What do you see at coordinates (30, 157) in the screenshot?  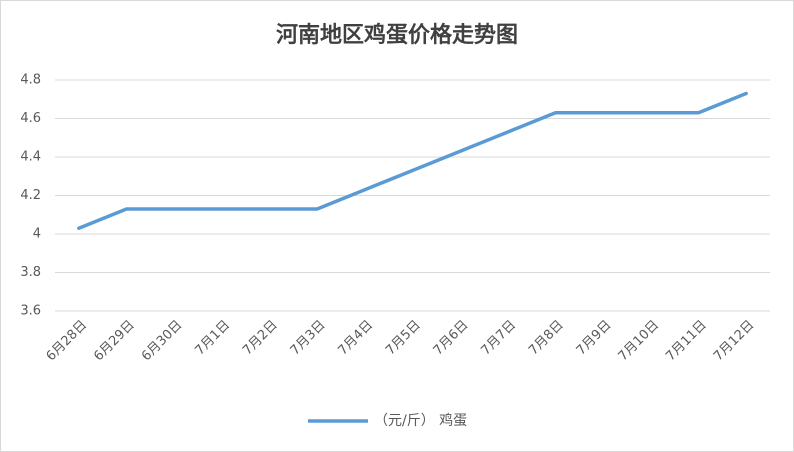 I see `y-tick-label: 4.4` at bounding box center [30, 157].